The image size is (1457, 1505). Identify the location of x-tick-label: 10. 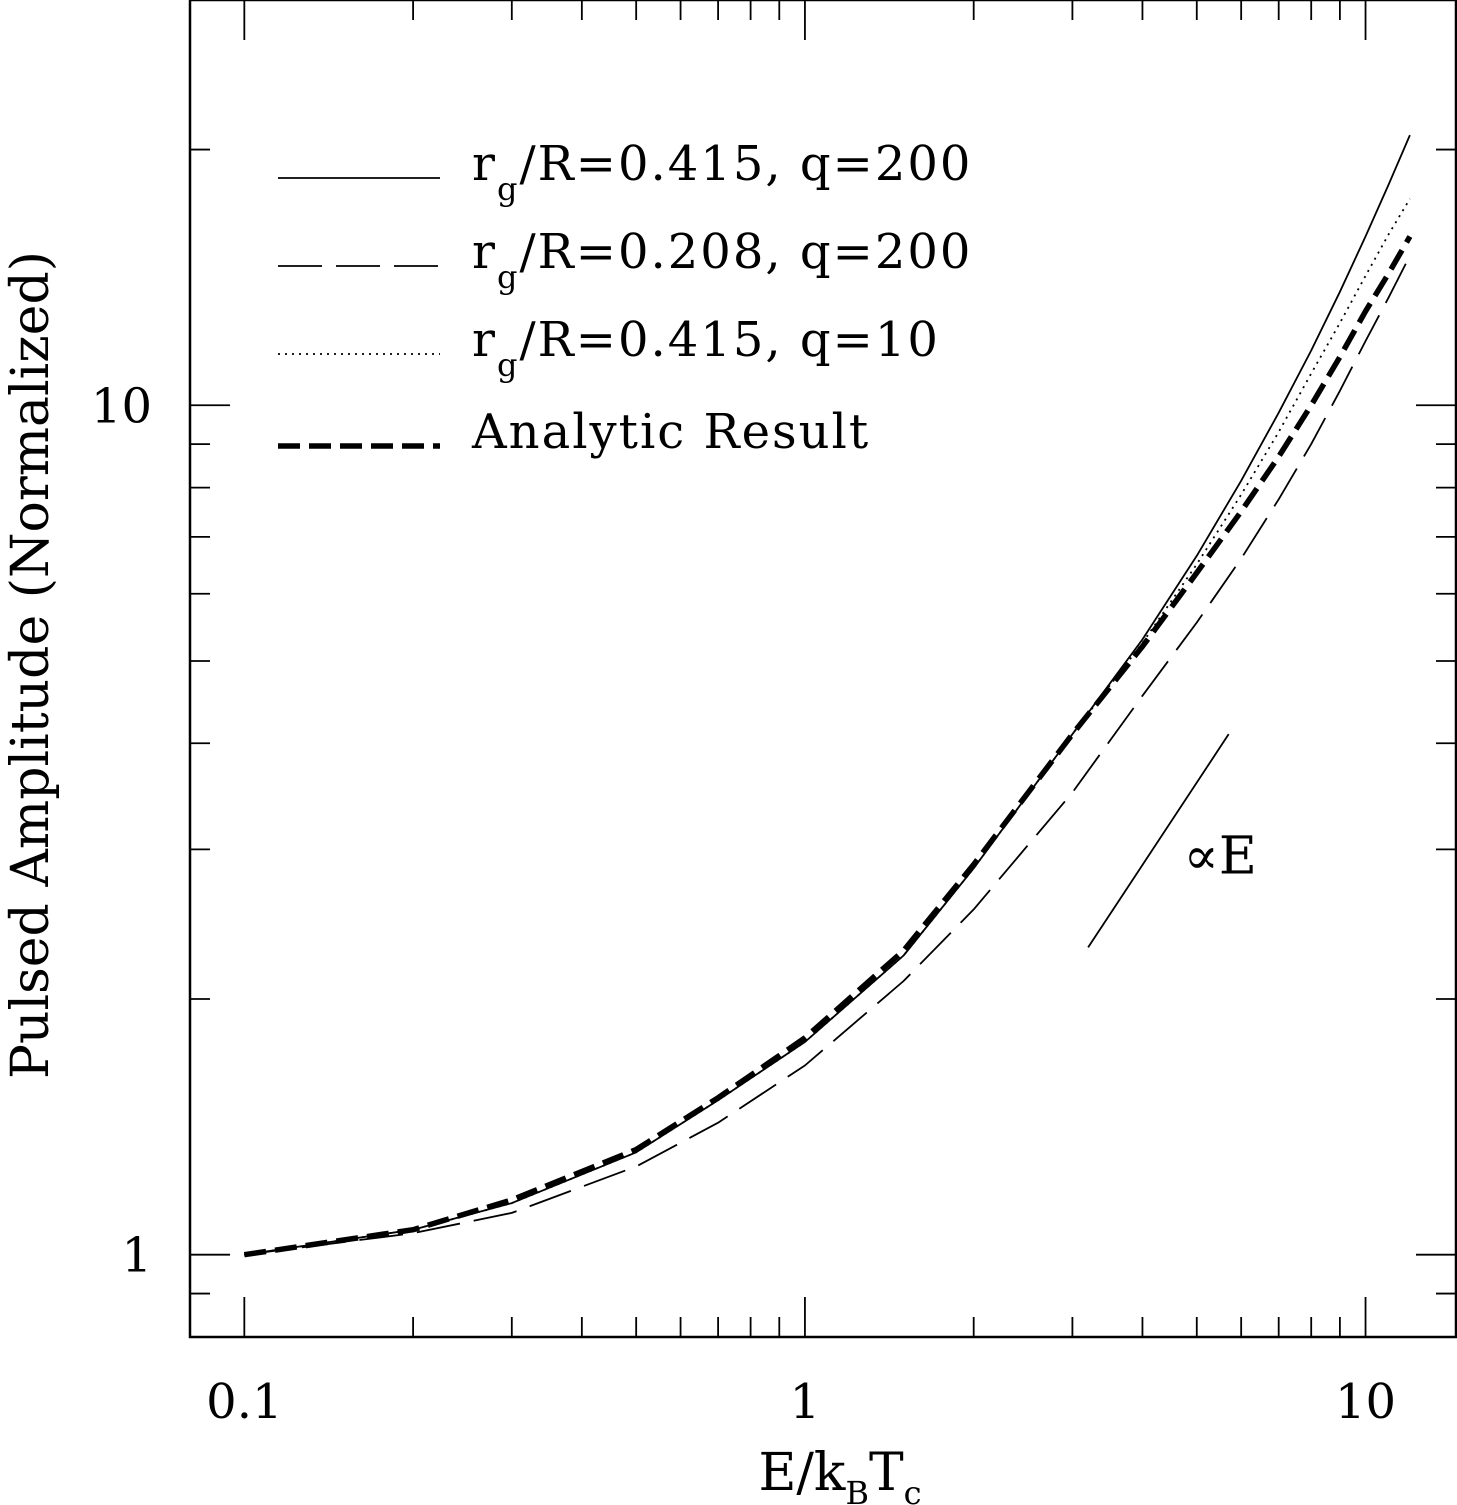
(1365, 1402).